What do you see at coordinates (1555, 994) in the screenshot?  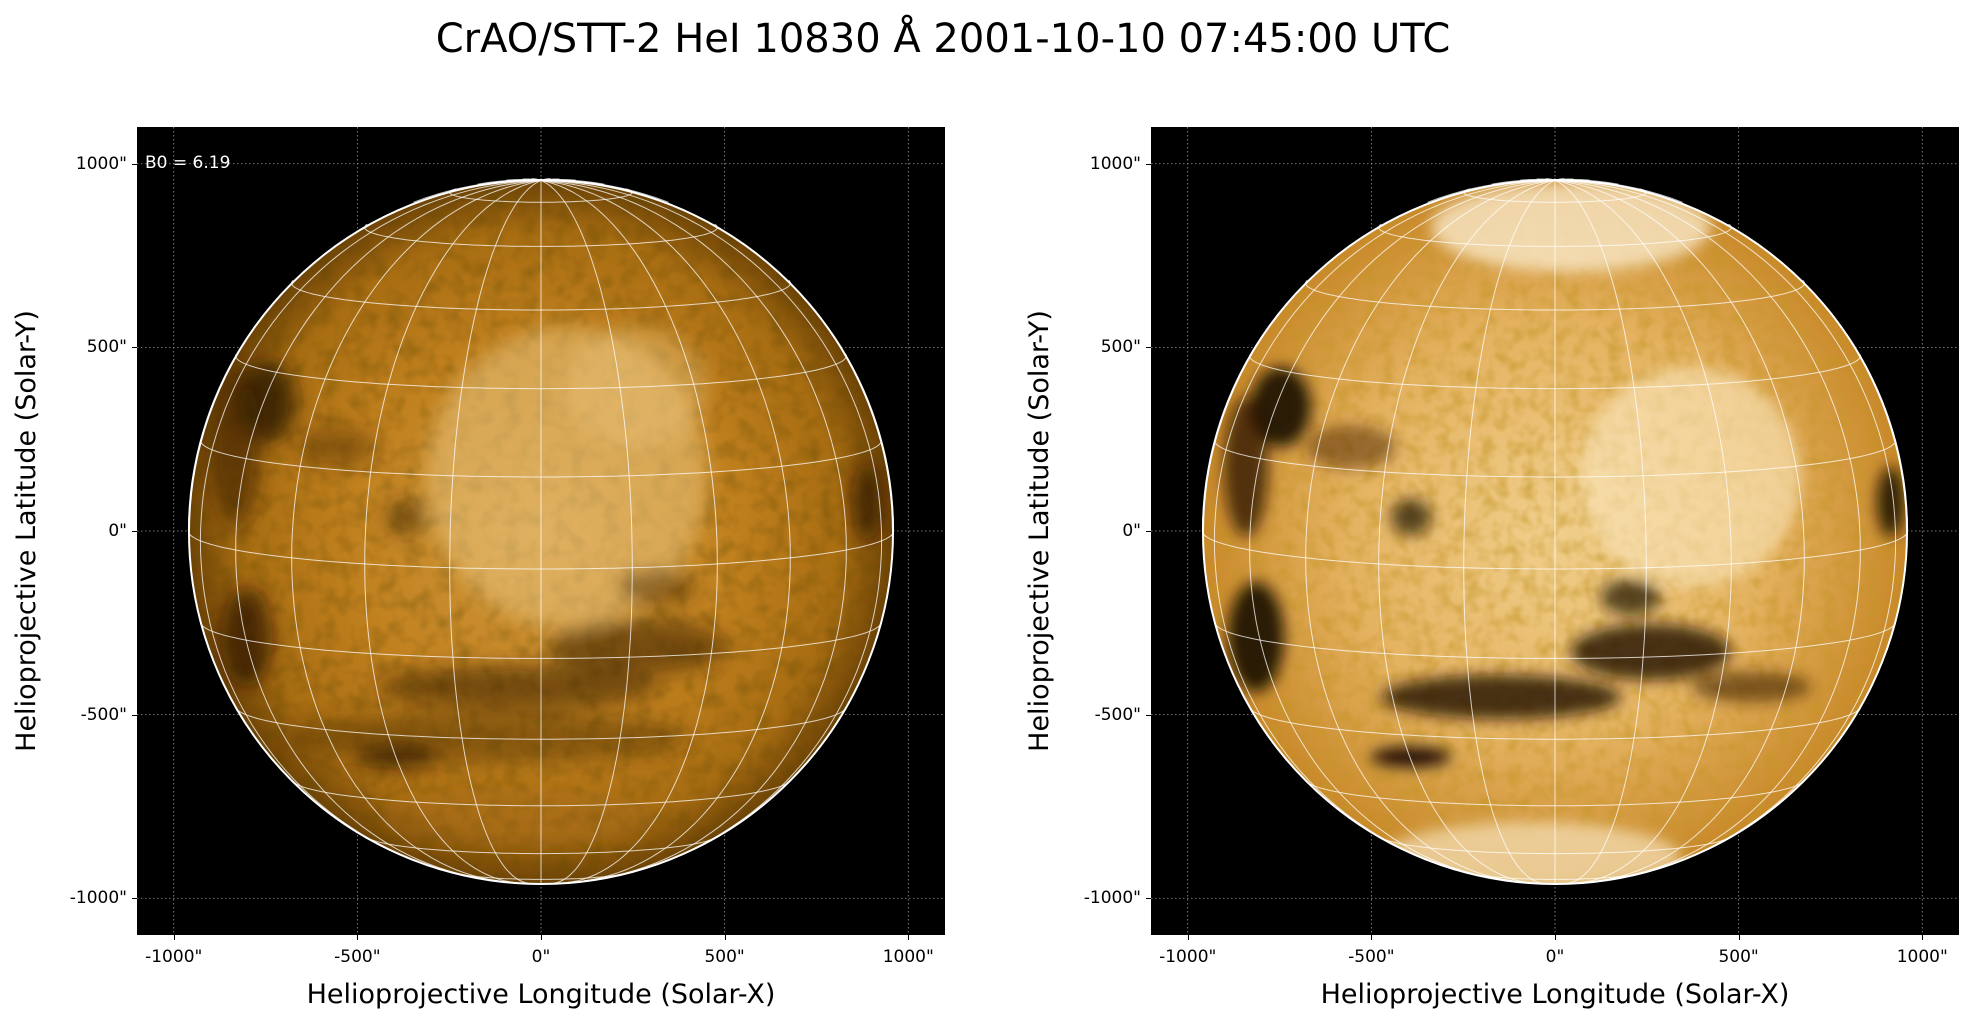 I see `x-axis-label-right: Helioprojective Longitude (Solar-X)` at bounding box center [1555, 994].